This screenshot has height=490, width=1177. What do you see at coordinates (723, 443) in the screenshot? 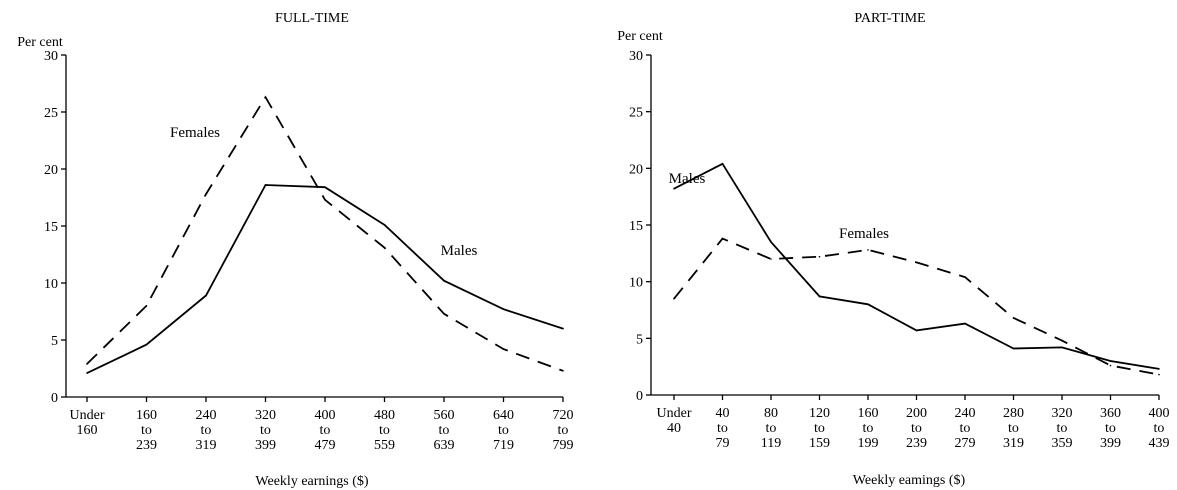
I see `x-category-label: 79` at bounding box center [723, 443].